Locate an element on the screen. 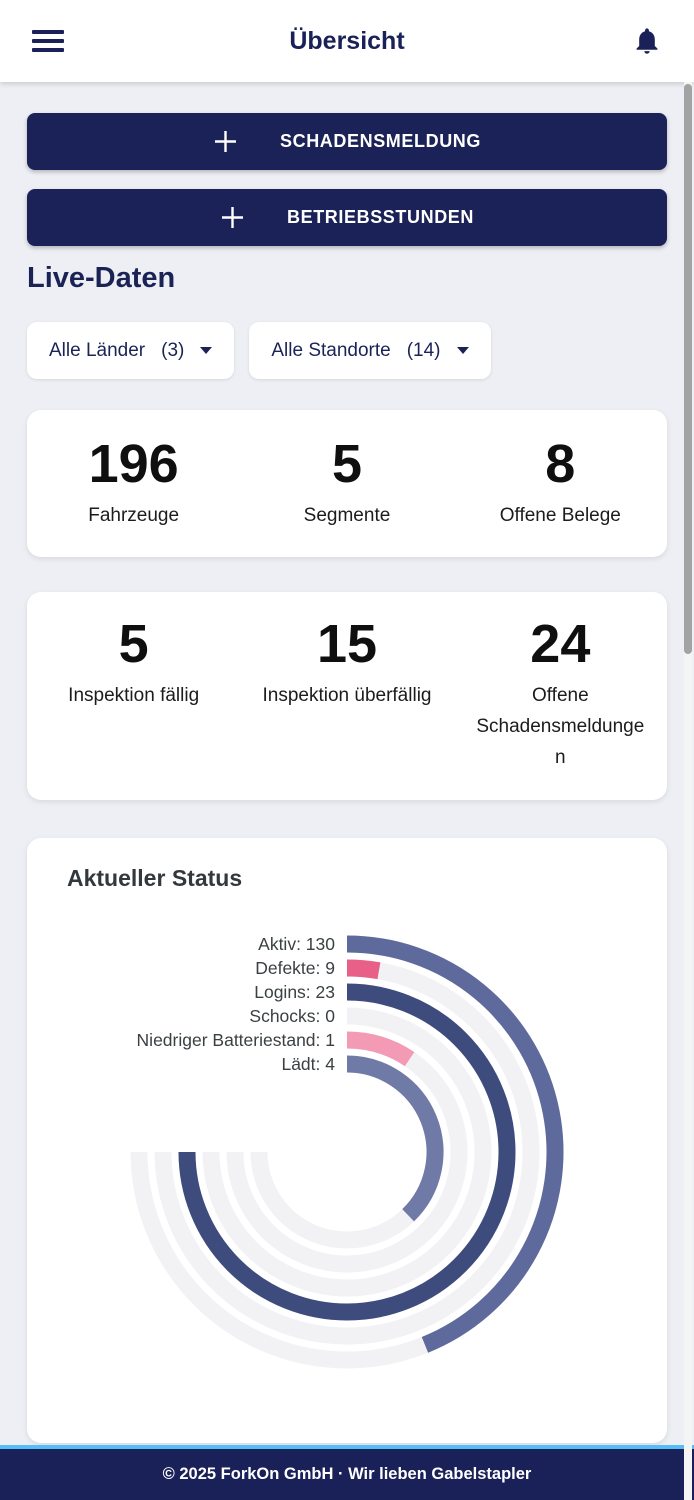  ring-bar-aktiv is located at coordinates (455, 1144).